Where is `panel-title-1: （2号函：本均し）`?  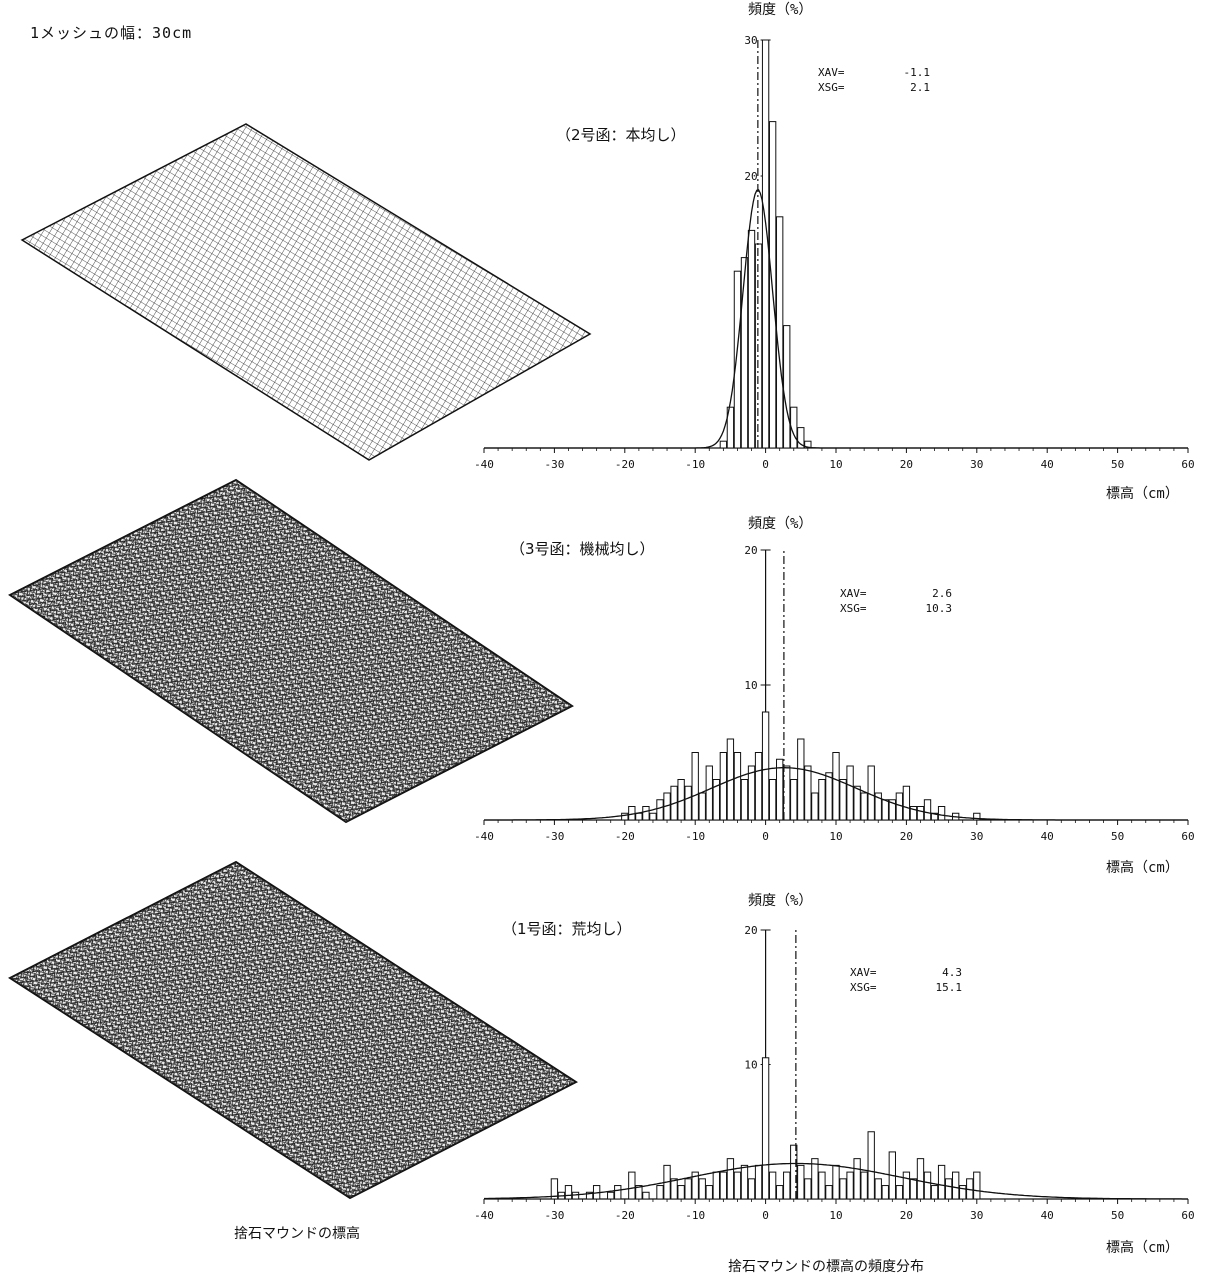 panel-title-1: （2号函：本均し） is located at coordinates (621, 135).